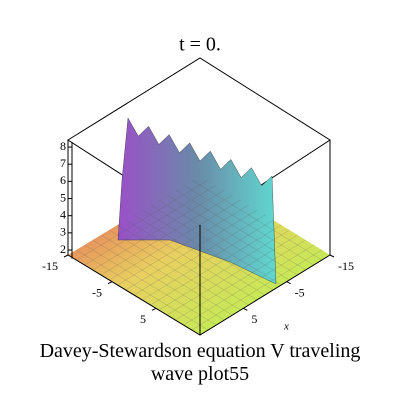  Describe the element at coordinates (97, 292) in the screenshot. I see `y-tick-label: -5` at that location.